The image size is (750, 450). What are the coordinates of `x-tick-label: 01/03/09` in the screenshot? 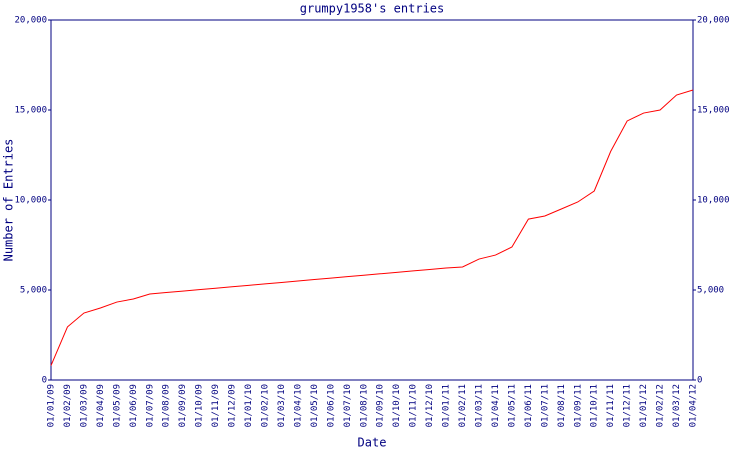 It's located at (84, 405).